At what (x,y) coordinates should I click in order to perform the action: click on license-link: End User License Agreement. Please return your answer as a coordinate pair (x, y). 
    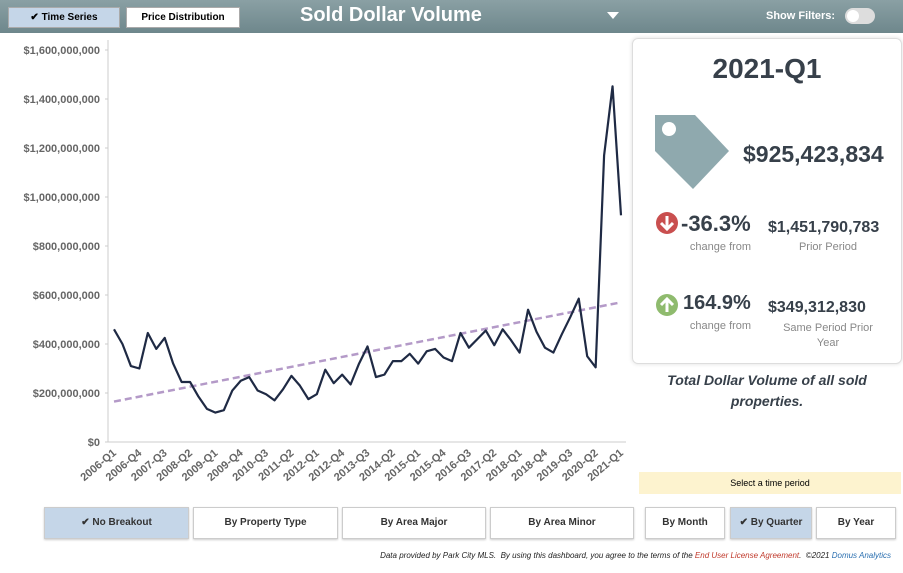
    Looking at the image, I should click on (747, 555).